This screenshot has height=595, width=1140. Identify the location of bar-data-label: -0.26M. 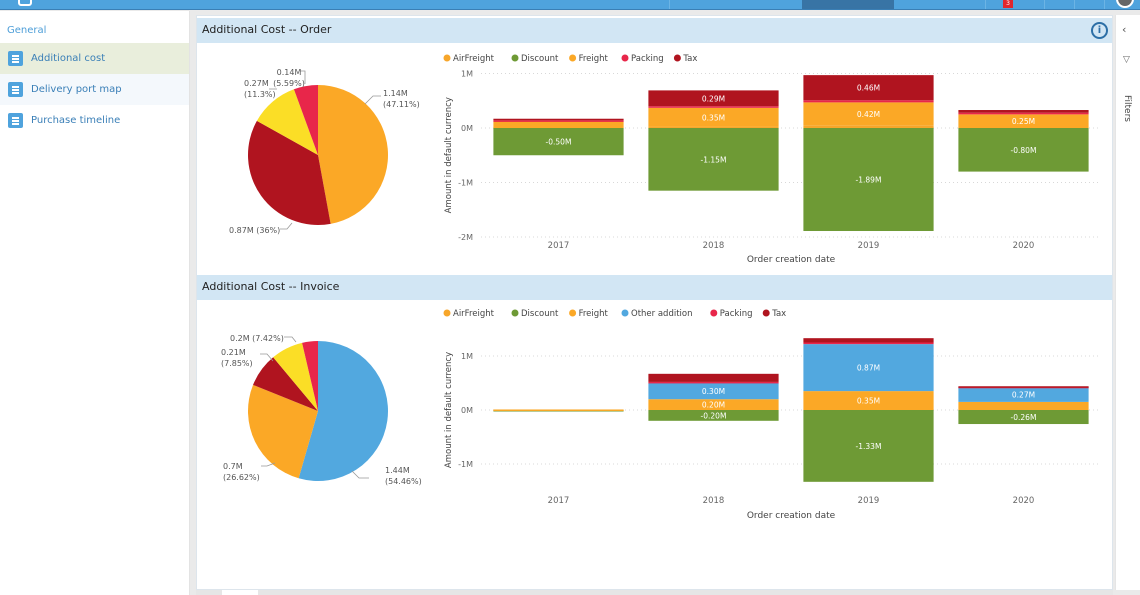
(1024, 417).